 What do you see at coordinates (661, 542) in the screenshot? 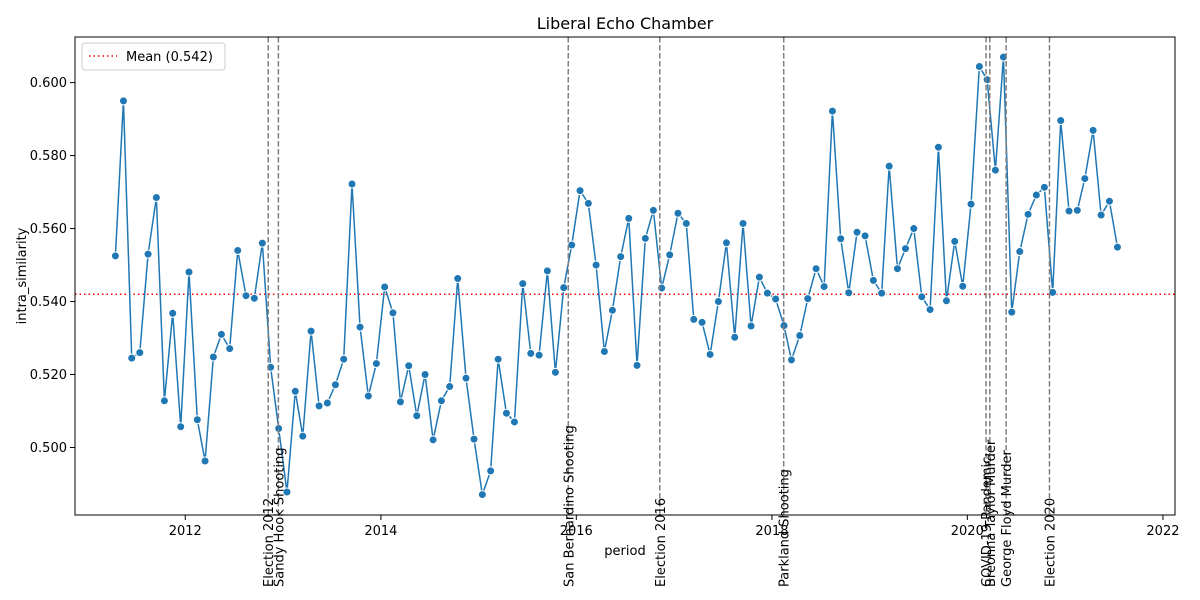
I see `event-label: Election 2016` at bounding box center [661, 542].